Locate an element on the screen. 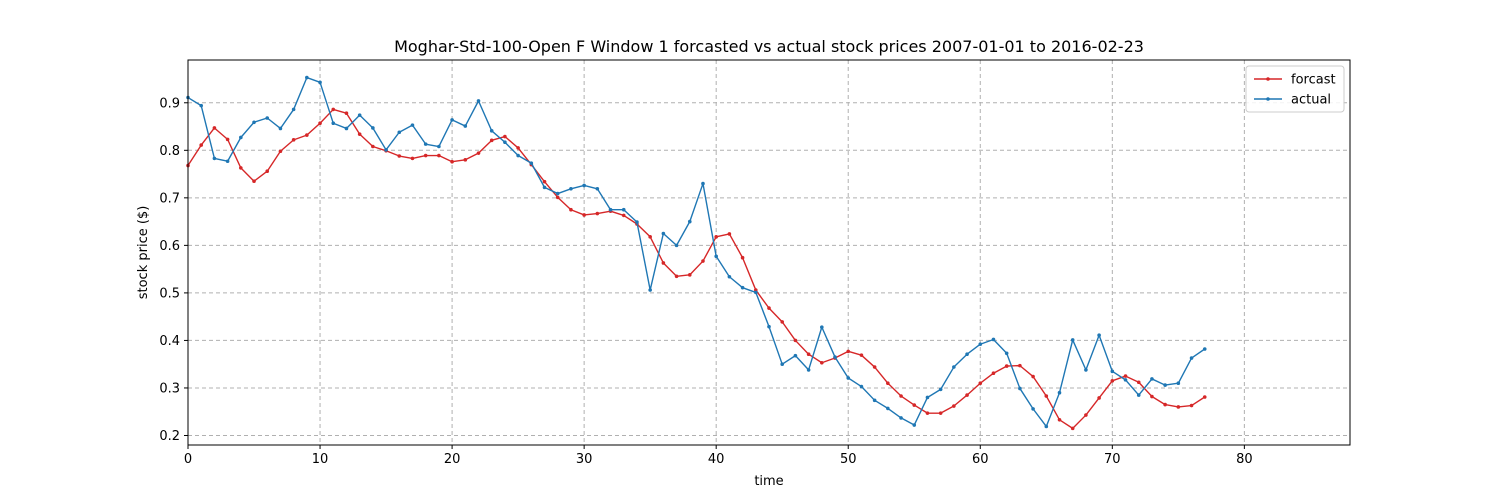  y-tick-label: 0.4 is located at coordinates (169, 341).